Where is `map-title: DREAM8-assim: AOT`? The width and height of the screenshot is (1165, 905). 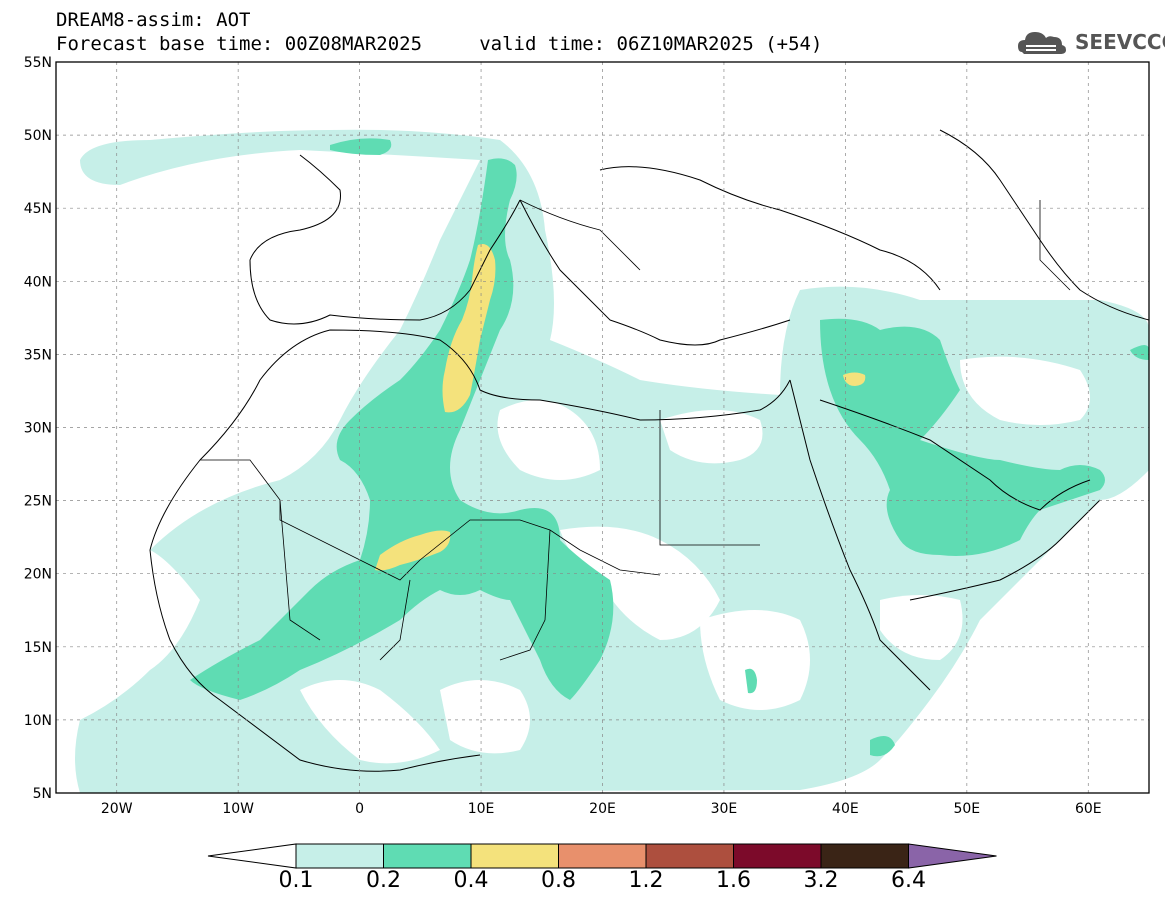
map-title: DREAM8-assim: AOT is located at coordinates (153, 20).